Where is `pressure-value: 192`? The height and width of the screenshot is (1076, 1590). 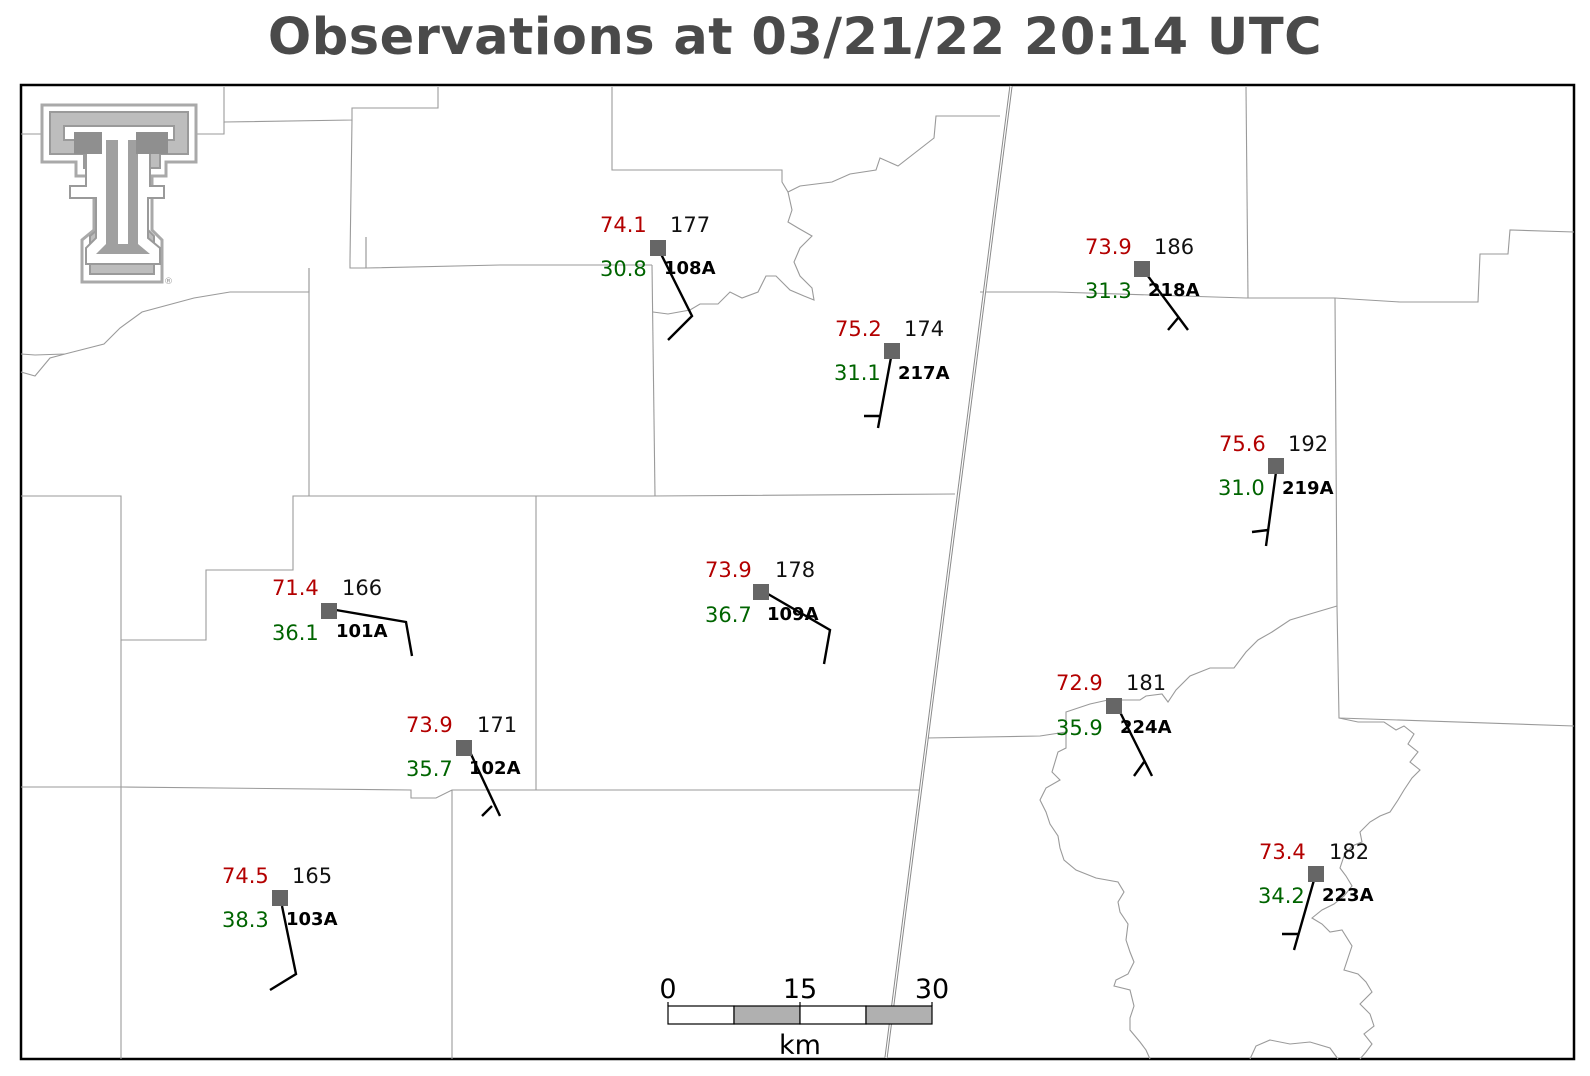
pressure-value: 192 is located at coordinates (1308, 444).